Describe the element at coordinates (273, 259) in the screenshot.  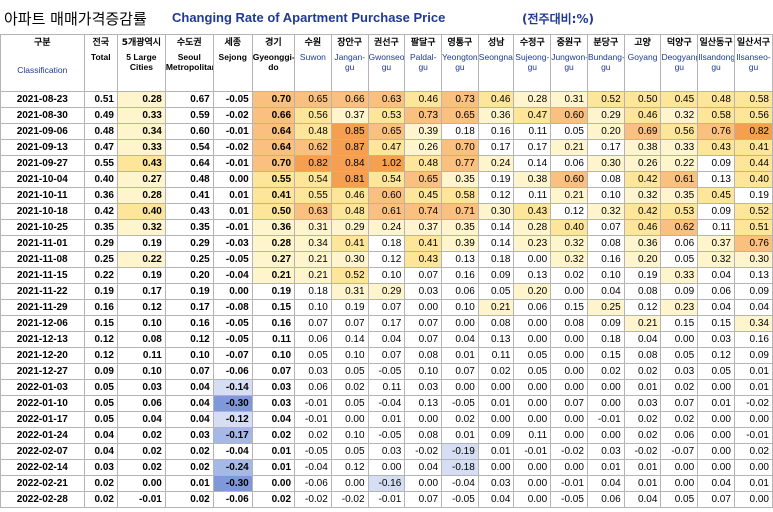
I see `data-cell: 0.27` at that location.